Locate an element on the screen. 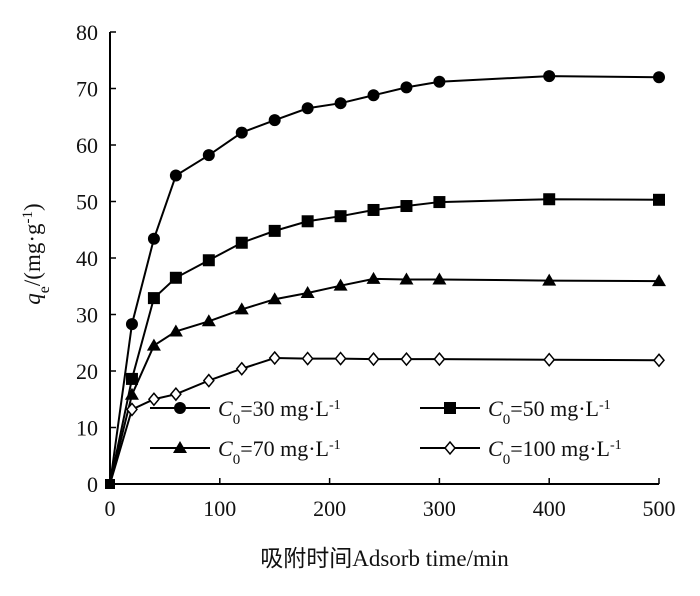  legend-label: C0=70 mg·L-1 is located at coordinates (279, 452).